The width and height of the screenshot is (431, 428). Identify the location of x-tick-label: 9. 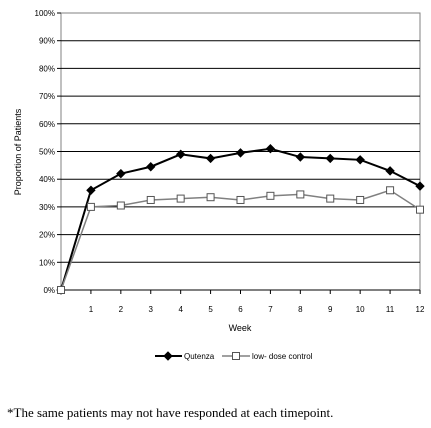
(330, 309).